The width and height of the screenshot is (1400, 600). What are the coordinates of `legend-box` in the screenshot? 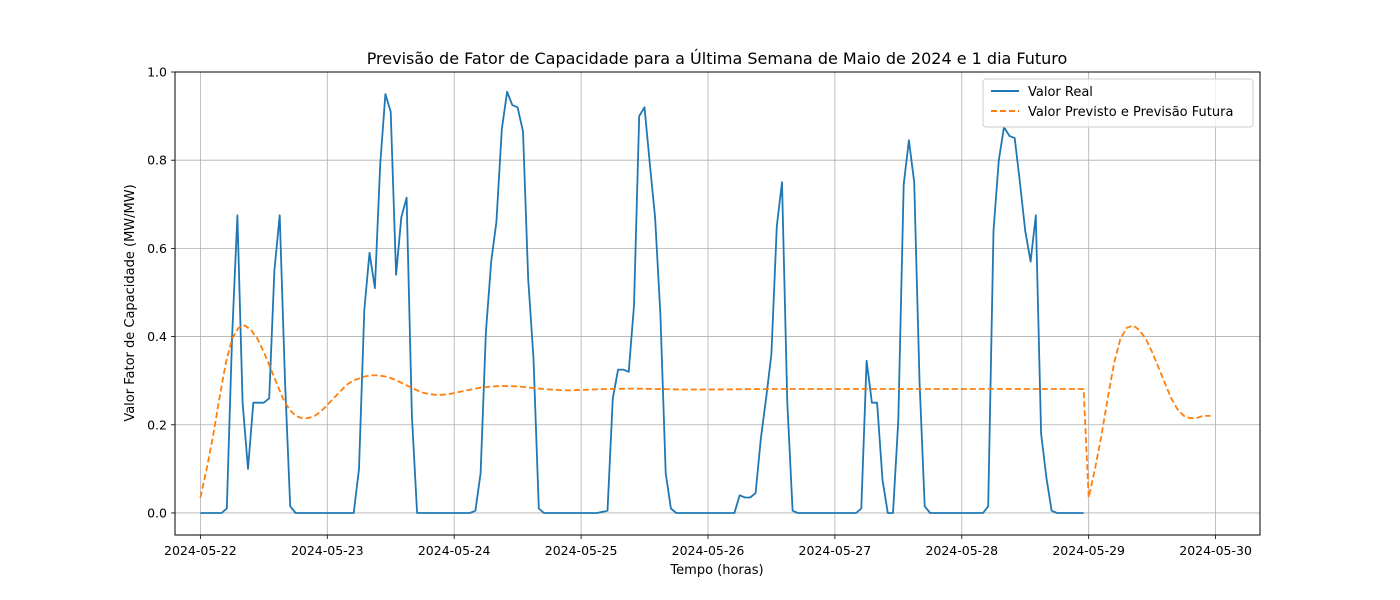 It's located at (1118, 103).